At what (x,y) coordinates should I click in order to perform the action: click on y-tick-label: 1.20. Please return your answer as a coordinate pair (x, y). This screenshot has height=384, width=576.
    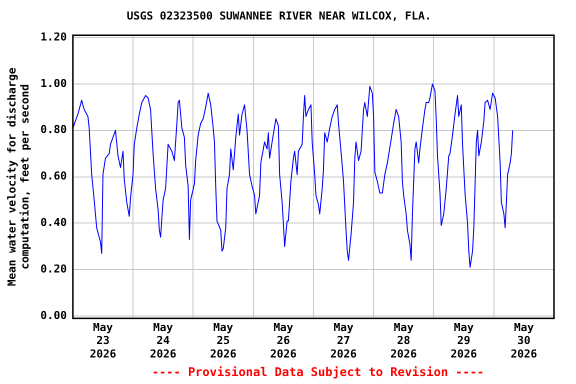
    Looking at the image, I should click on (53, 37).